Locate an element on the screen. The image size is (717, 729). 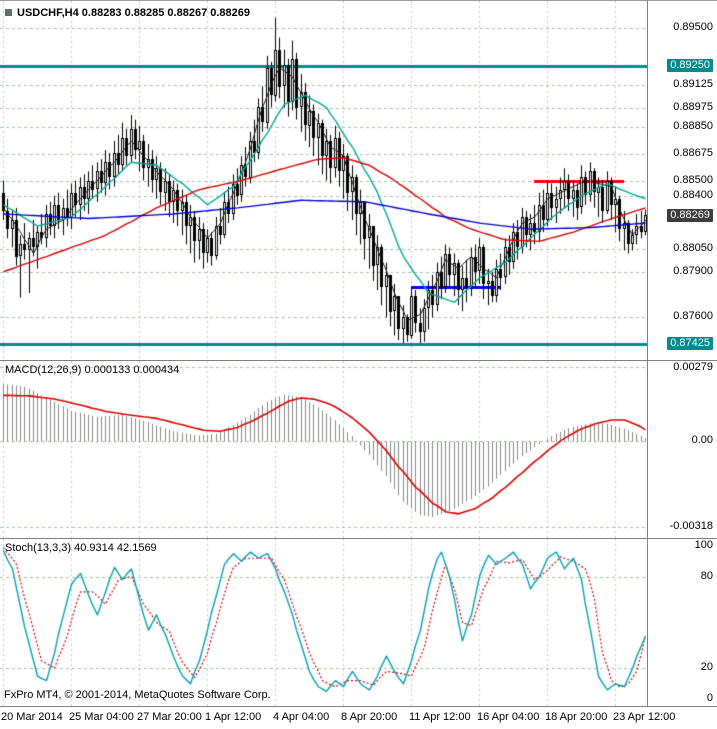
macd-title: MACD(12,26,9) 0.000133 0.000434 is located at coordinates (92, 370).